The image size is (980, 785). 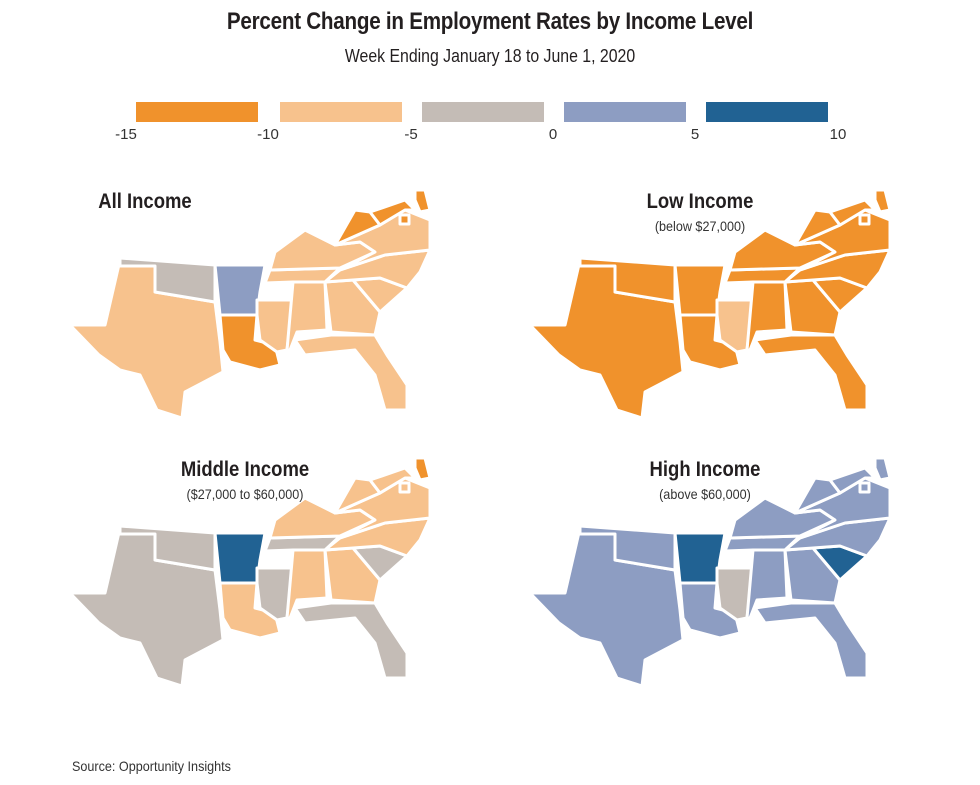 I want to click on panel-title: All Income, so click(x=145, y=201).